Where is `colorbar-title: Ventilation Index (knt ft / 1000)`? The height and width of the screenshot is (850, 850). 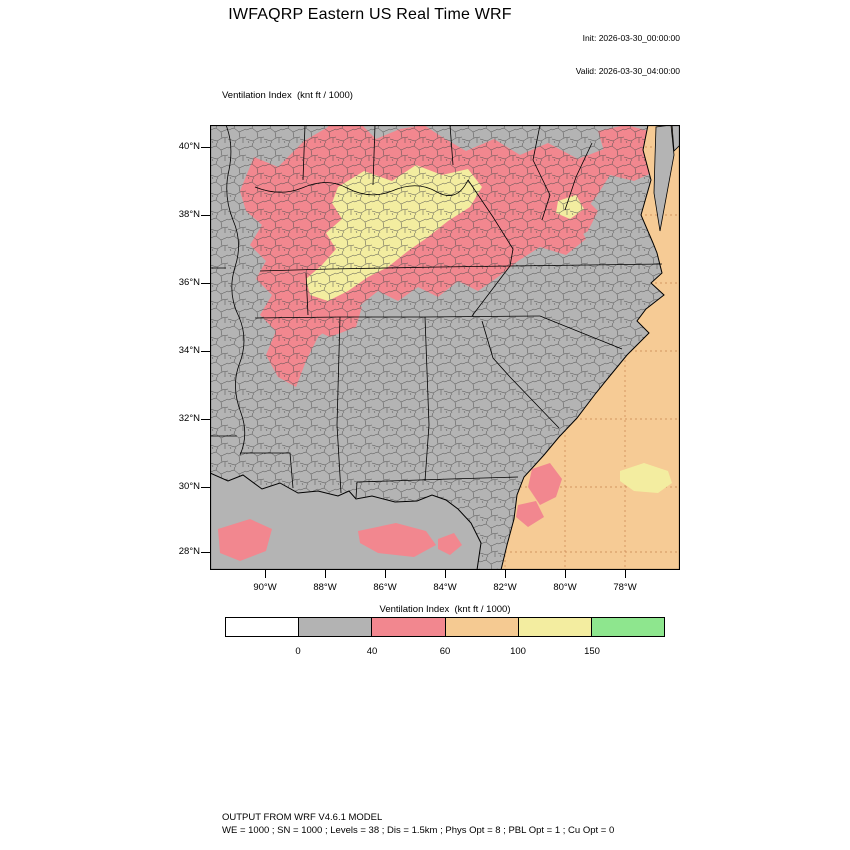 colorbar-title: Ventilation Index (knt ft / 1000) is located at coordinates (445, 609).